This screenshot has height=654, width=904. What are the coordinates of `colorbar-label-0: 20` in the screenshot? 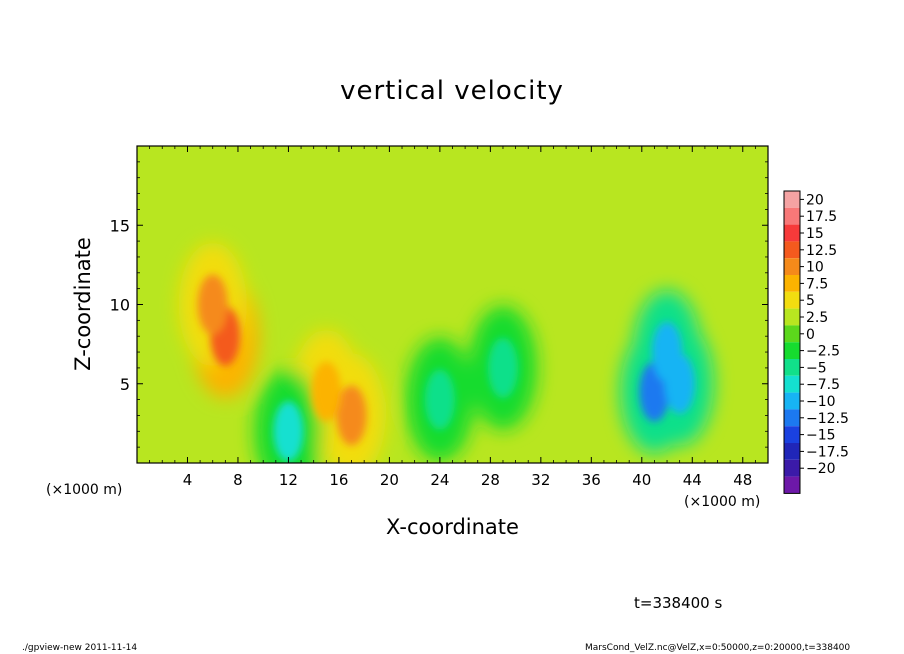 It's located at (815, 200).